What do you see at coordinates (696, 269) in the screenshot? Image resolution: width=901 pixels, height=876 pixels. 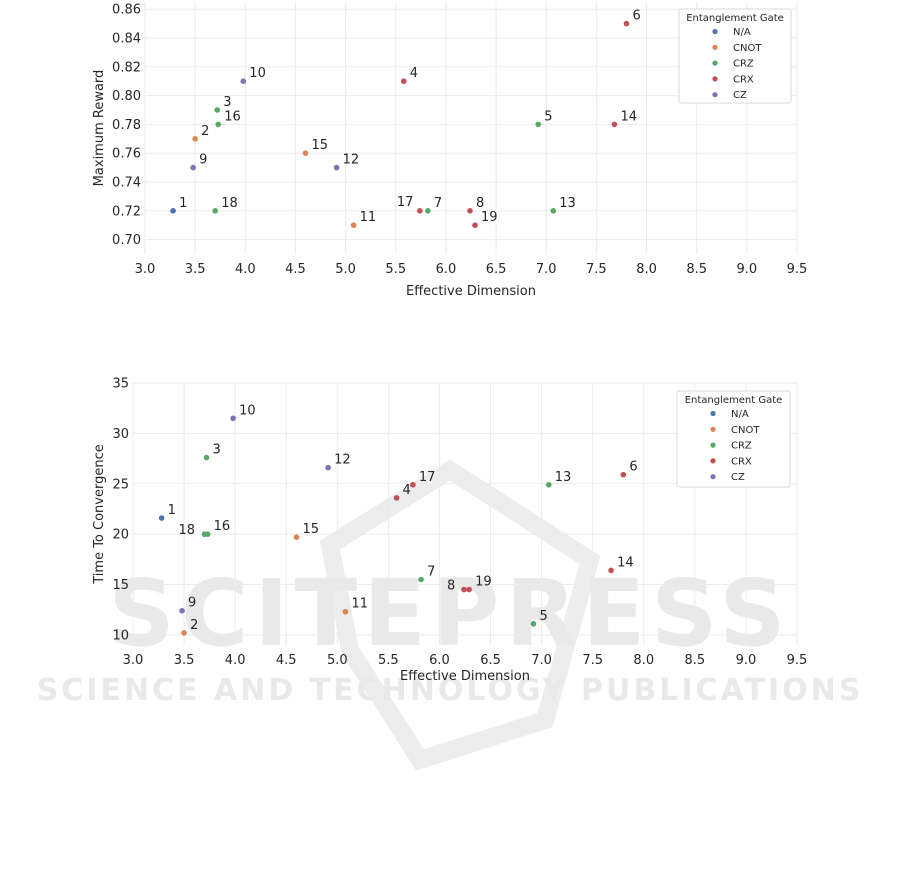 I see `x-tick-label: 8.5` at bounding box center [696, 269].